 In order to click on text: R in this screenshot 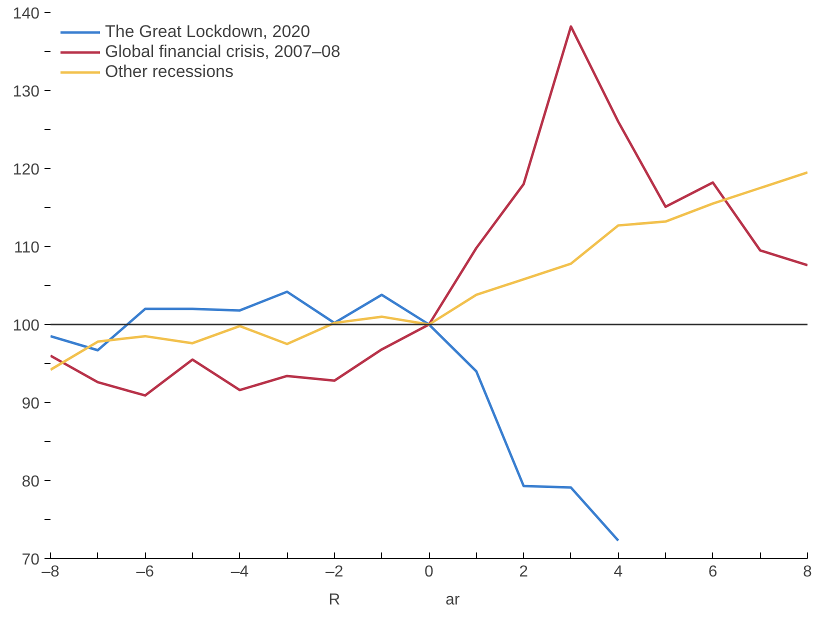, I will do `click(334, 600)`.